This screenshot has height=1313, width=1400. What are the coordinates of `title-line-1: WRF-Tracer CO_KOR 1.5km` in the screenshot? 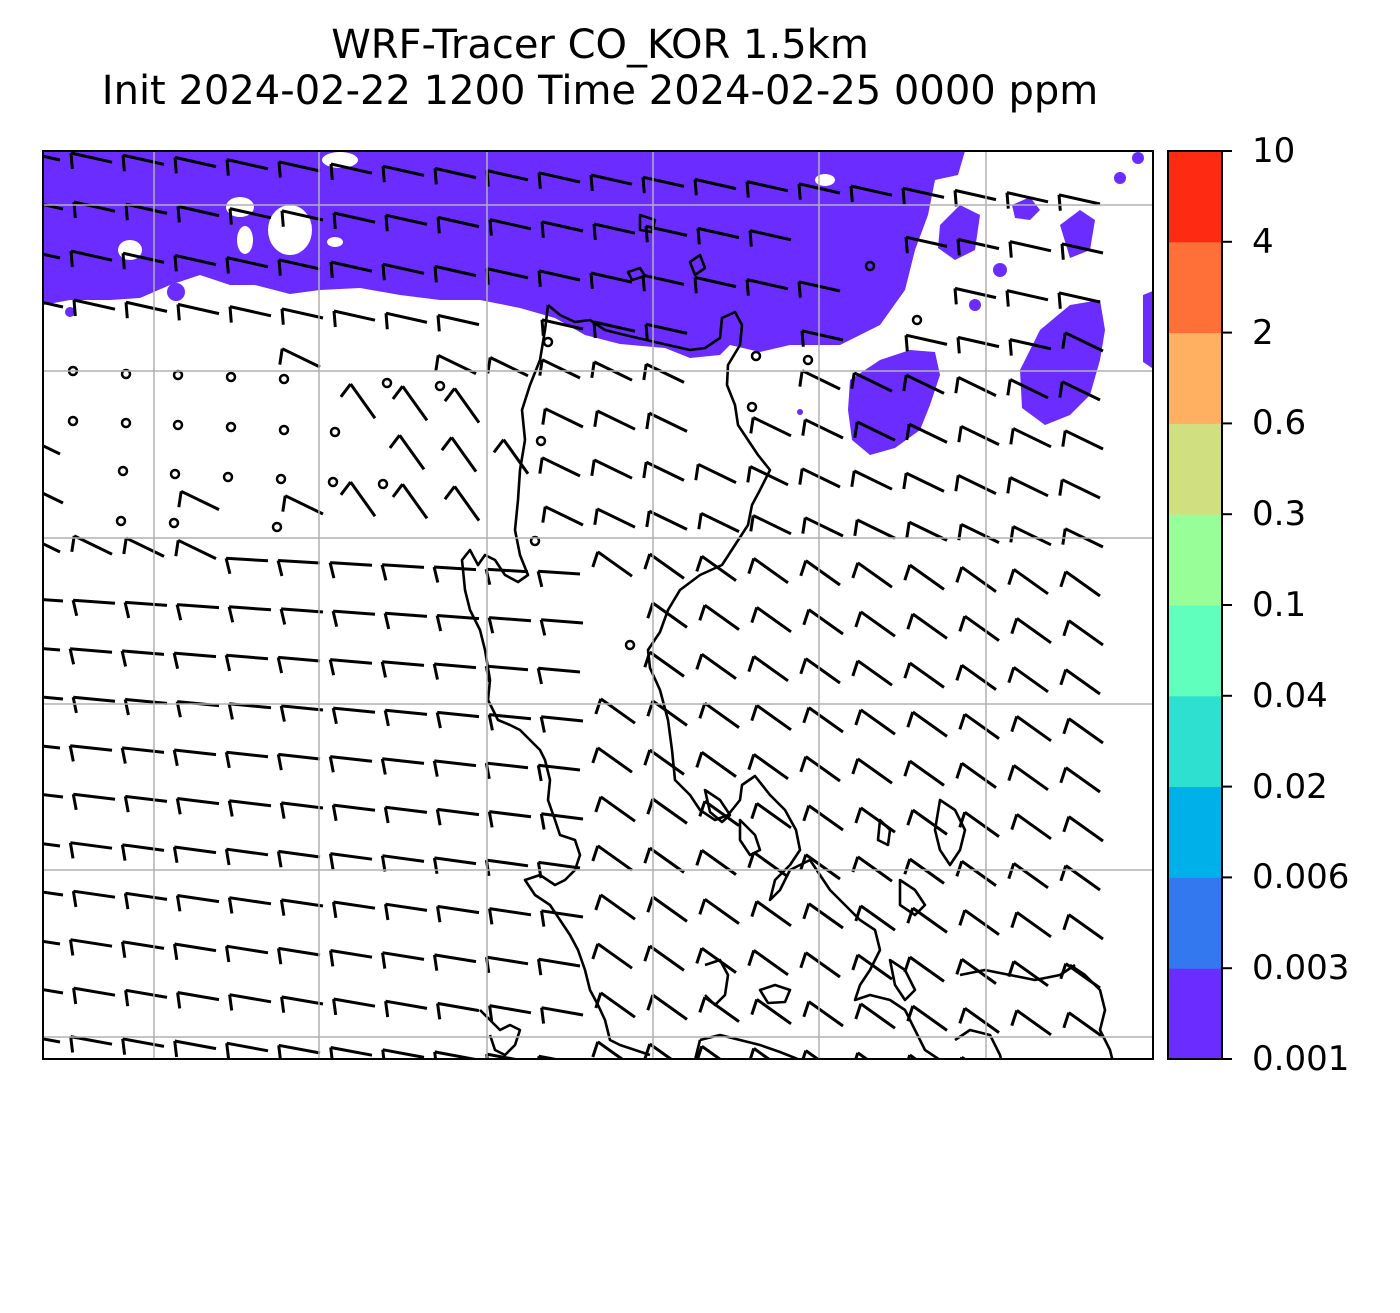 It's located at (600, 45).